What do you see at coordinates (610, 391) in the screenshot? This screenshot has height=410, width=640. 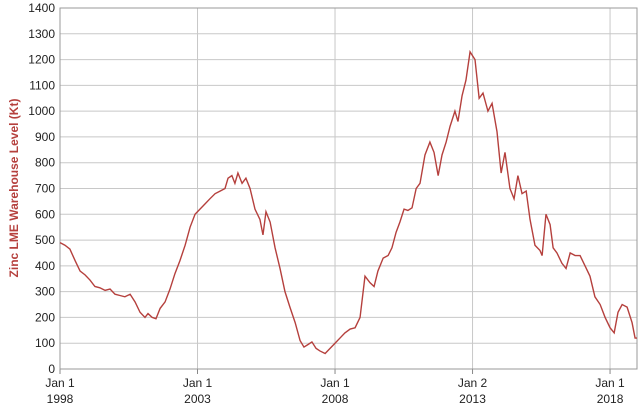 I see `x-tick-label: Jan 1 2018` at bounding box center [610, 391].